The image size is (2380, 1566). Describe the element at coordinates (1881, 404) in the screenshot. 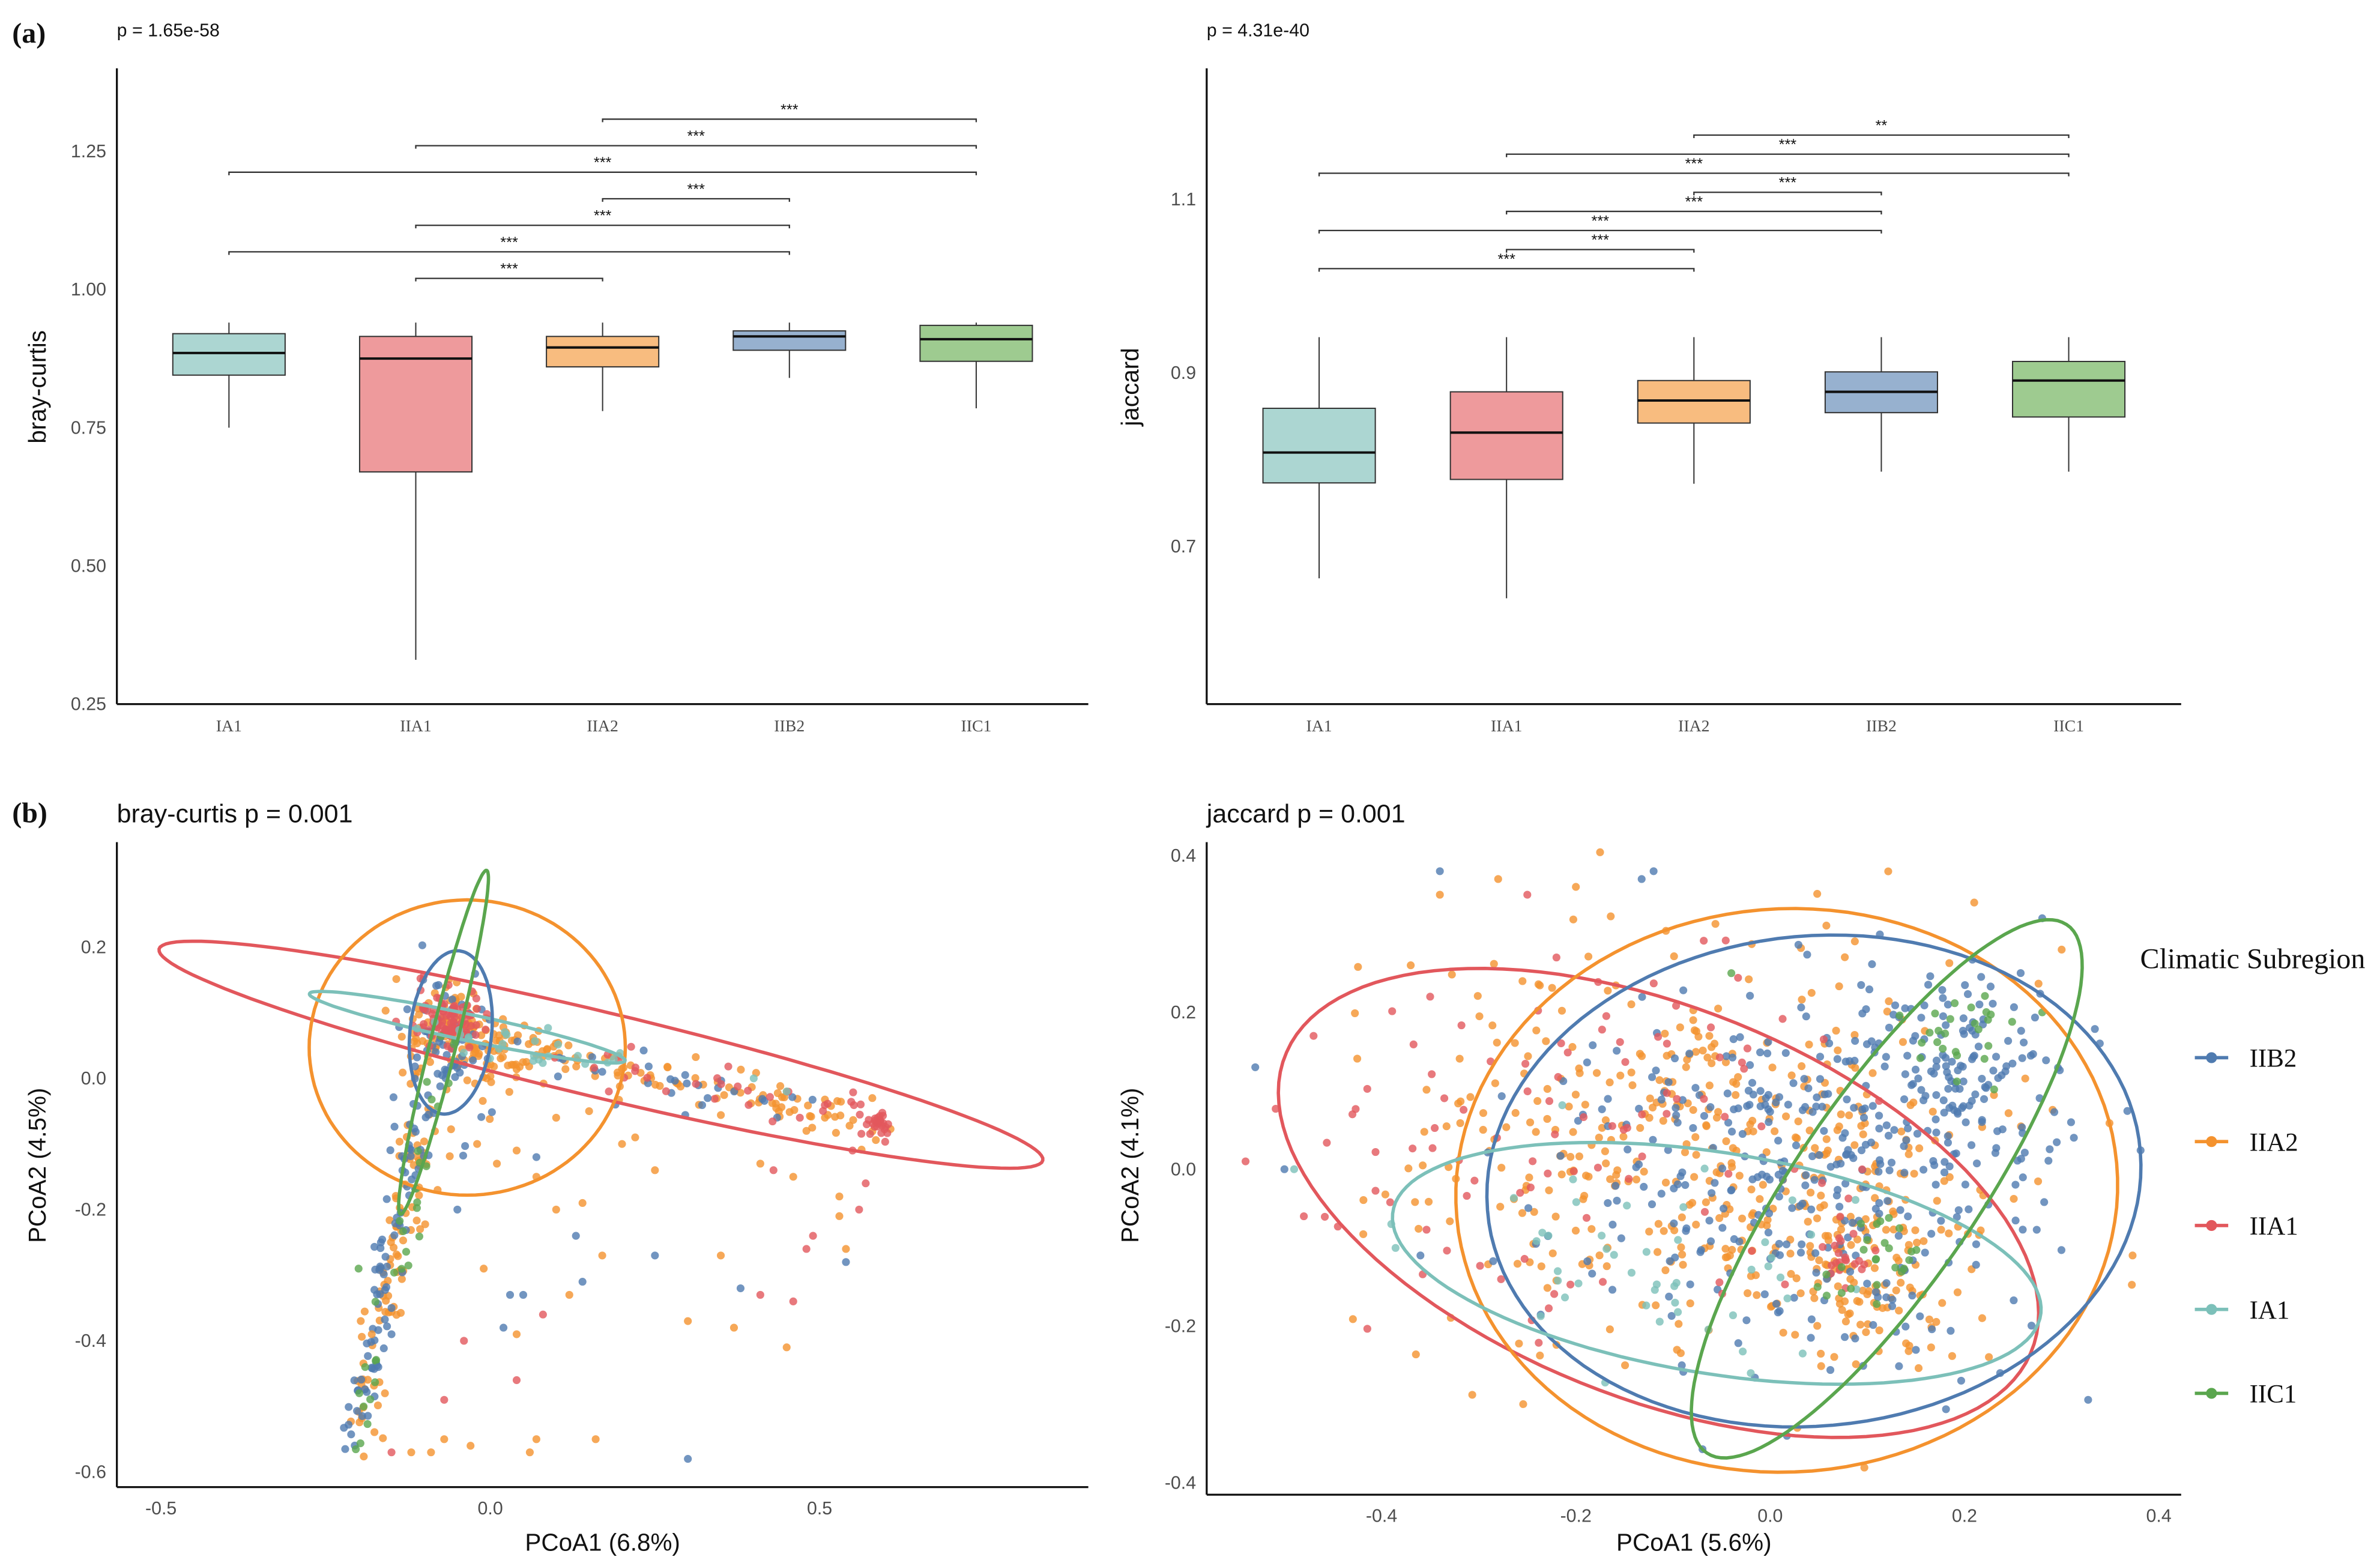

I see `box-IIB2` at that location.